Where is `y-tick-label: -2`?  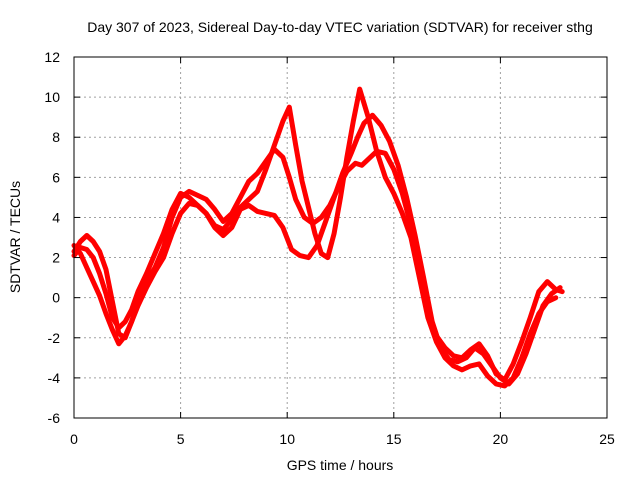 y-tick-label: -2 is located at coordinates (54, 338).